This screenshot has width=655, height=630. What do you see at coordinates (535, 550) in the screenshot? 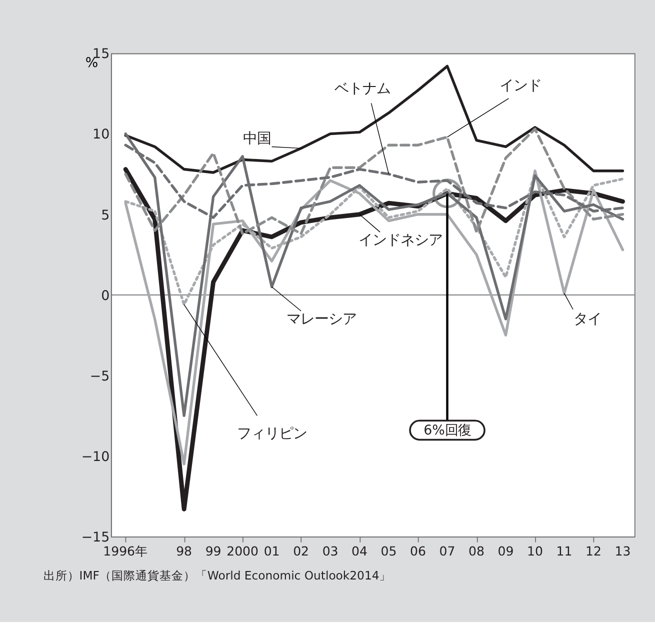
I see `x-tick-label: 10` at bounding box center [535, 550].